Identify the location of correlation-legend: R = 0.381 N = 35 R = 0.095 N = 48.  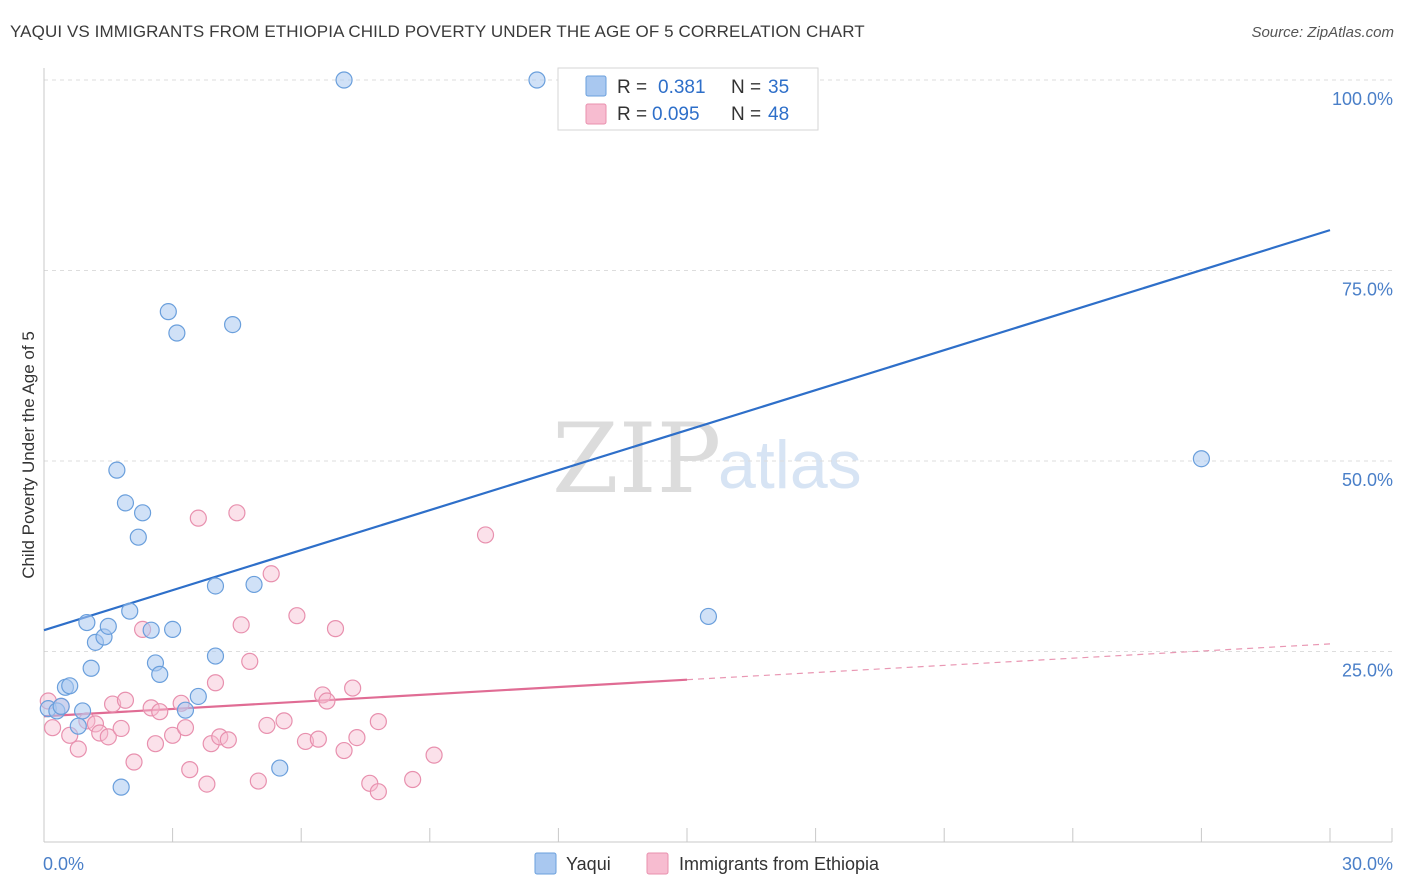
(688, 99).